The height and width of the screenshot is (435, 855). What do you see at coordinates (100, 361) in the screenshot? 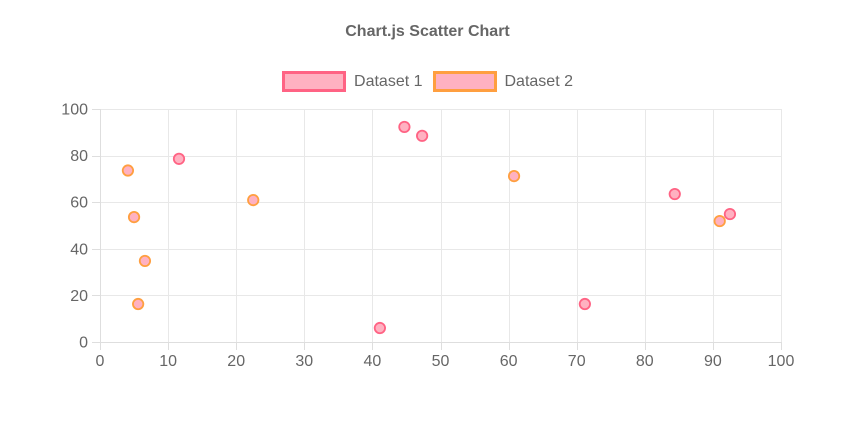
I see `x-tick-label: 0` at bounding box center [100, 361].